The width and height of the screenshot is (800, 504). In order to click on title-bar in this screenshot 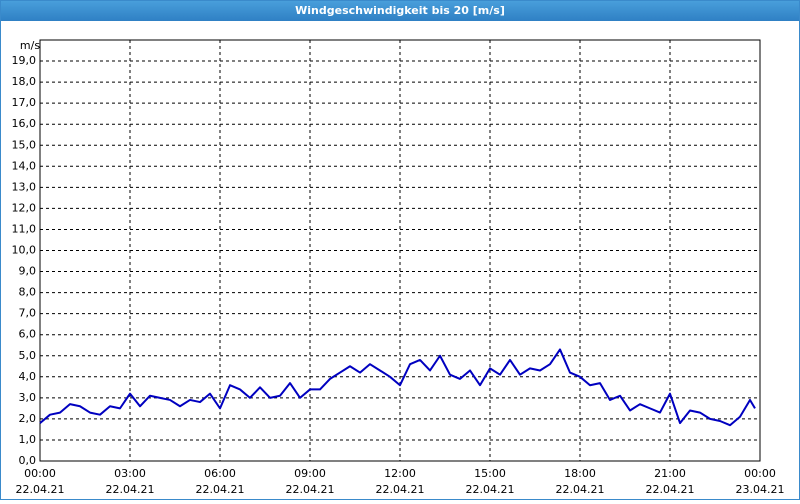, I will do `click(400, 10)`.